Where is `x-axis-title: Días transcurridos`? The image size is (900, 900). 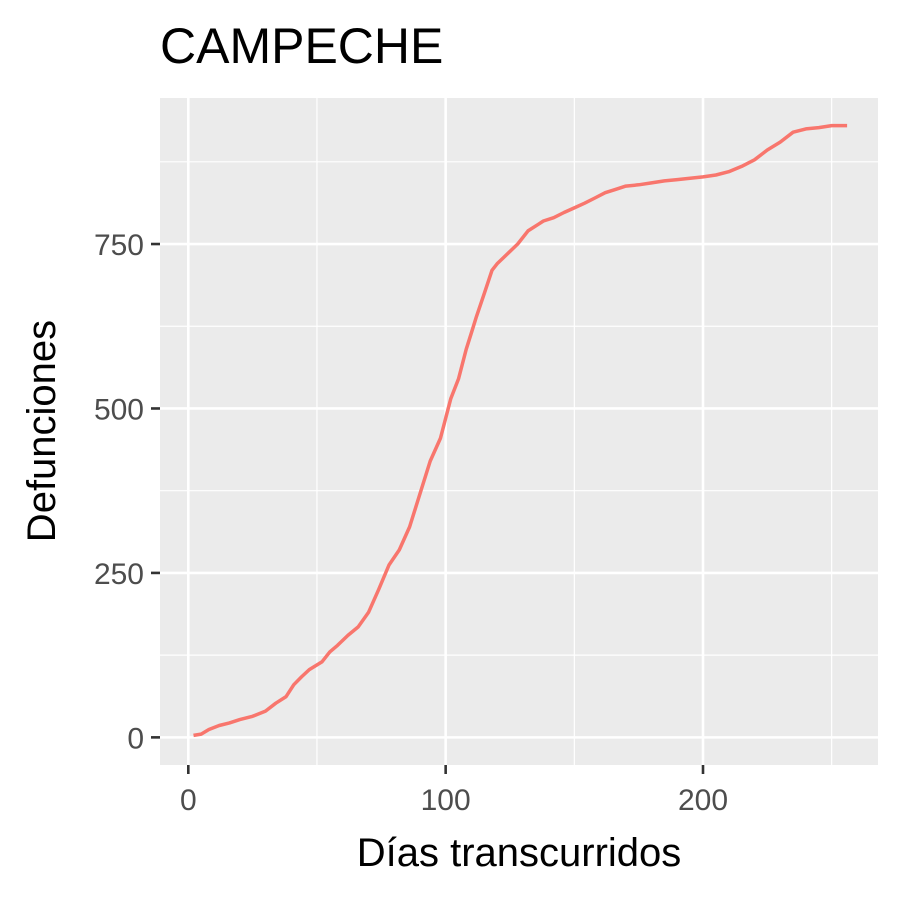 x-axis-title: Días transcurridos is located at coordinates (519, 853).